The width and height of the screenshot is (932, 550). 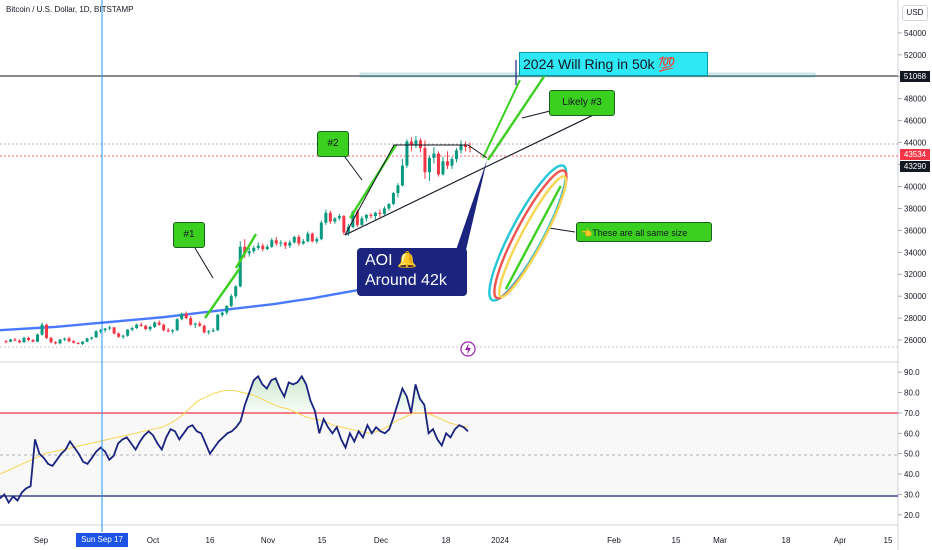 What do you see at coordinates (912, 433) in the screenshot?
I see `rsi-tick-label: 60.0` at bounding box center [912, 433].